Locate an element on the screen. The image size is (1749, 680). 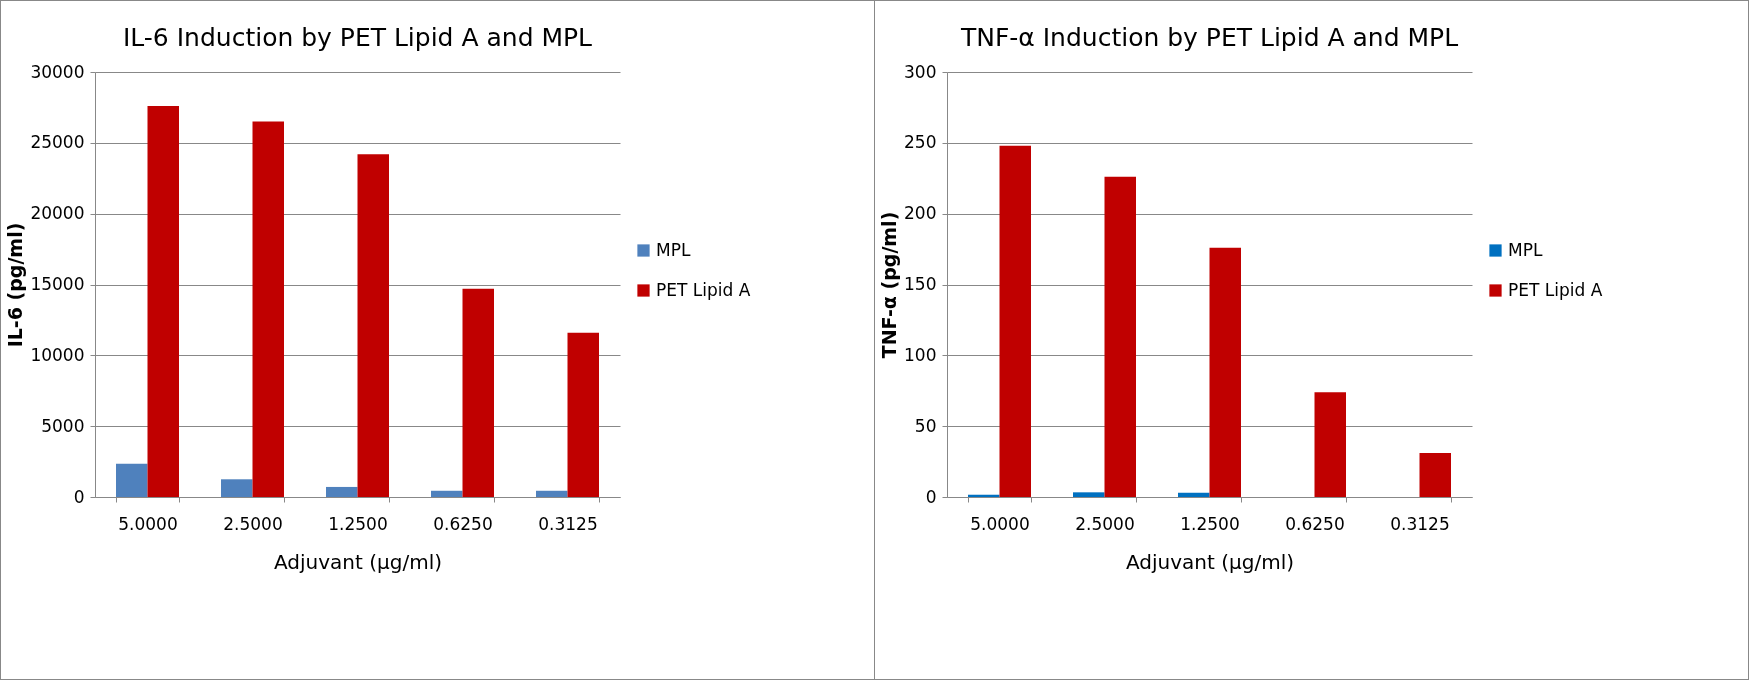
chart-title: TNF-α Induction by PET Lipid A and MPL is located at coordinates (1209, 37).